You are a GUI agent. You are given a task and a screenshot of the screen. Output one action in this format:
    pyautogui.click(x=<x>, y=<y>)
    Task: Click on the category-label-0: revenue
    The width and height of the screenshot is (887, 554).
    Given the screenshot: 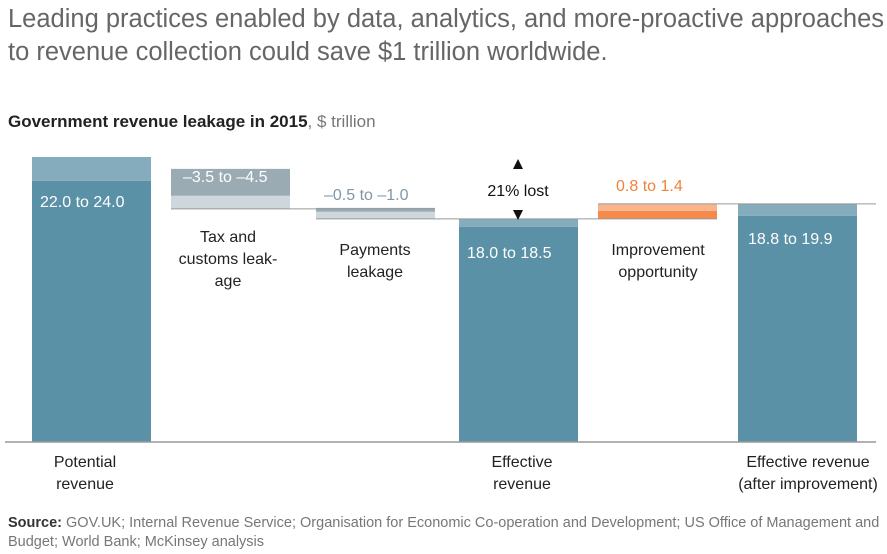 What is the action you would take?
    pyautogui.click(x=85, y=484)
    